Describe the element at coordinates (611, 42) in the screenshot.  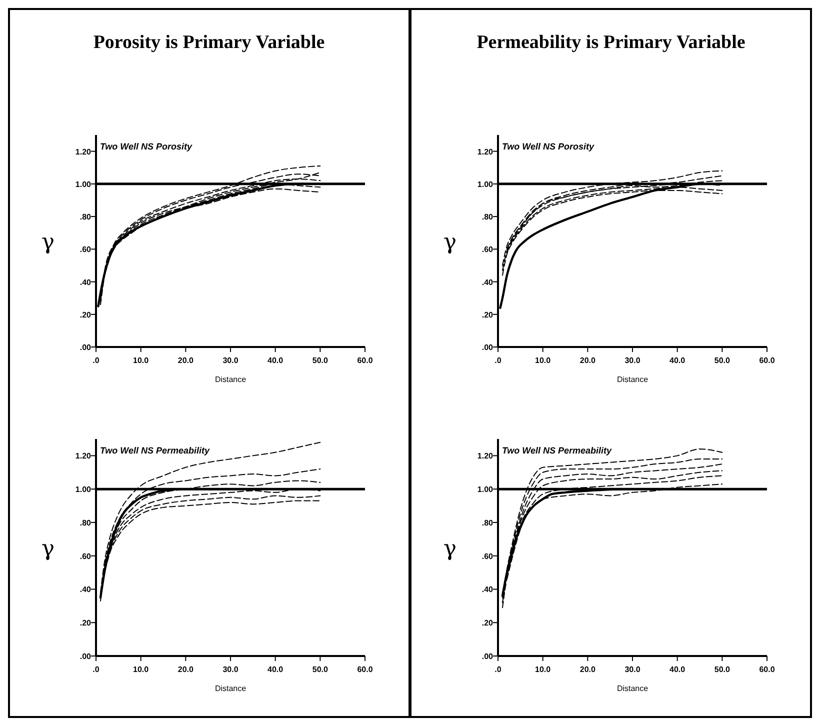
I see `chart-title: Permeability is Primary Variable` at that location.